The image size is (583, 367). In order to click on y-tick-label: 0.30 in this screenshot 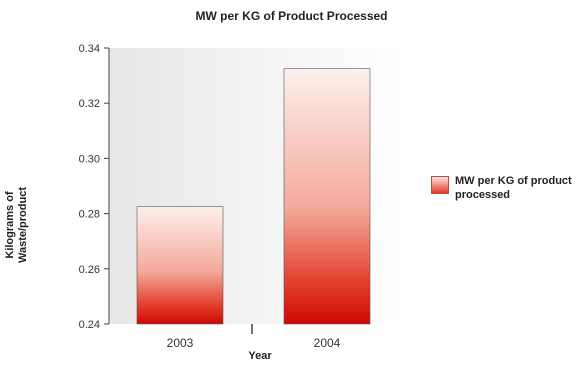, I will do `click(89, 159)`.